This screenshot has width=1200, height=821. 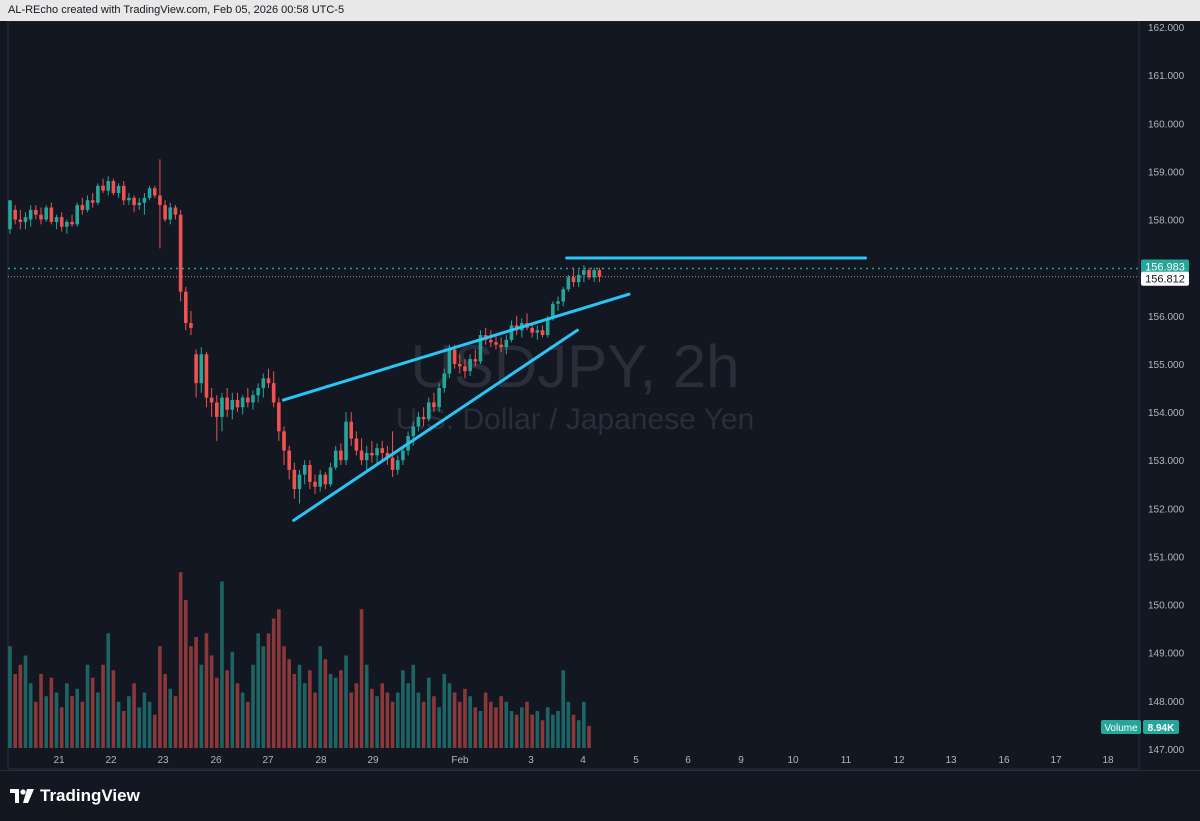 What do you see at coordinates (1165, 280) in the screenshot?
I see `last-price-label: 156.812` at bounding box center [1165, 280].